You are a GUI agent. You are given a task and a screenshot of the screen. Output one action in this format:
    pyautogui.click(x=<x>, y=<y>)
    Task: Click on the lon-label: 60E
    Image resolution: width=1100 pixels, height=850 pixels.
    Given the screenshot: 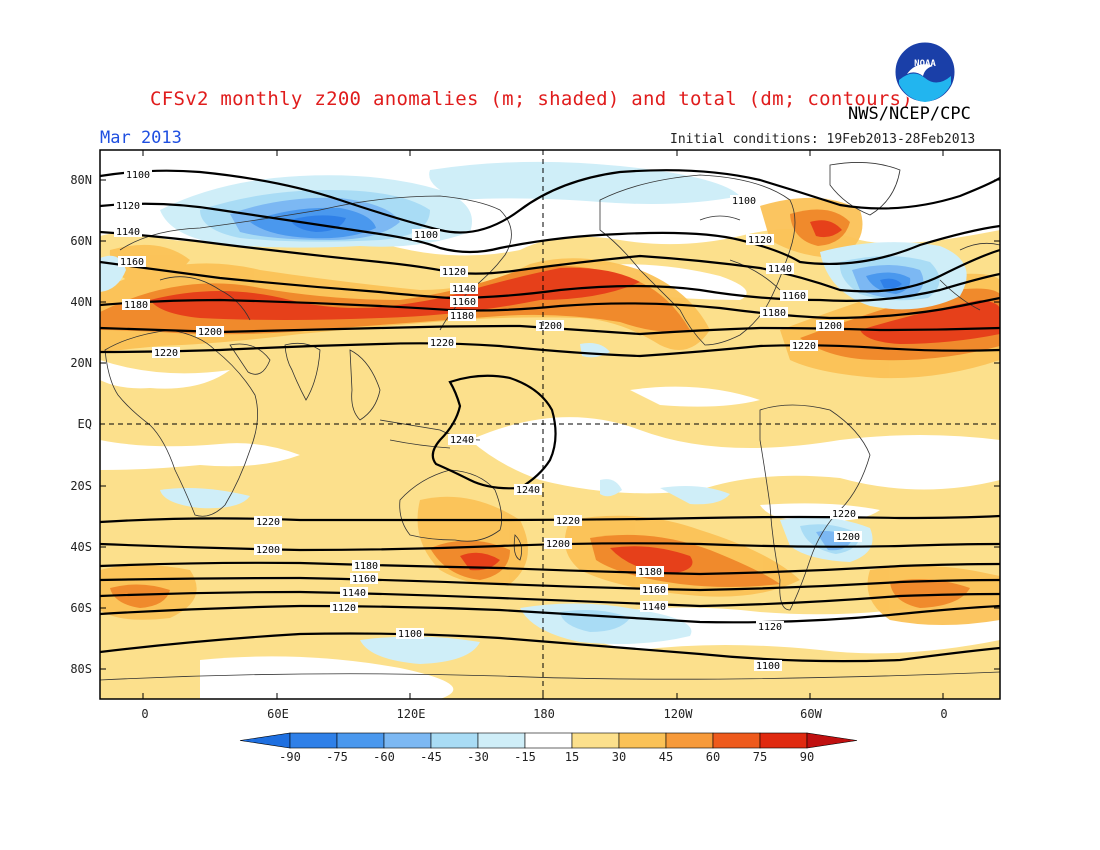 What is the action you would take?
    pyautogui.click(x=278, y=714)
    